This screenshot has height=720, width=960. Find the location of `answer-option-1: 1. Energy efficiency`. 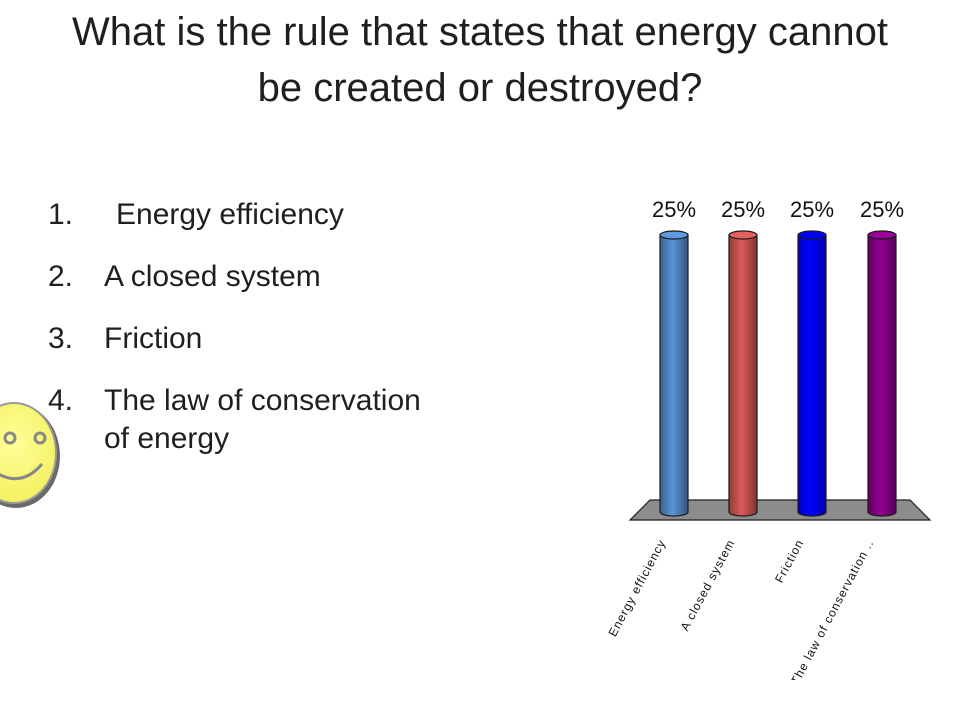

answer-option-1: 1. Energy efficiency is located at coordinates (238, 215).